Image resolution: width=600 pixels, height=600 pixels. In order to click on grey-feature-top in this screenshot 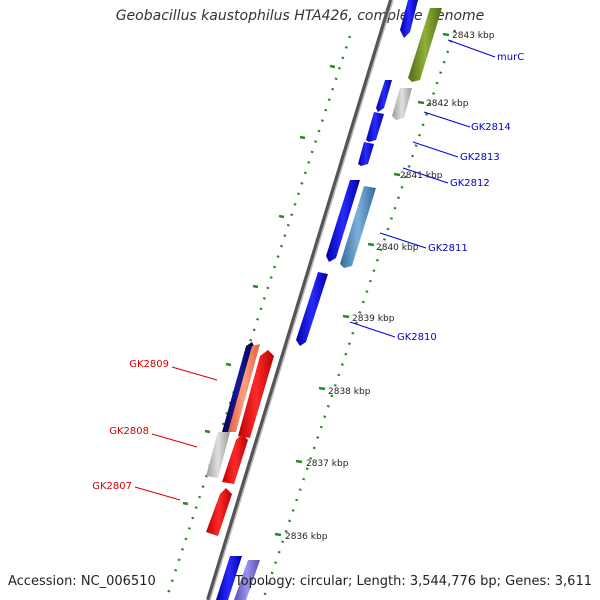, I will do `click(402, 104)`.